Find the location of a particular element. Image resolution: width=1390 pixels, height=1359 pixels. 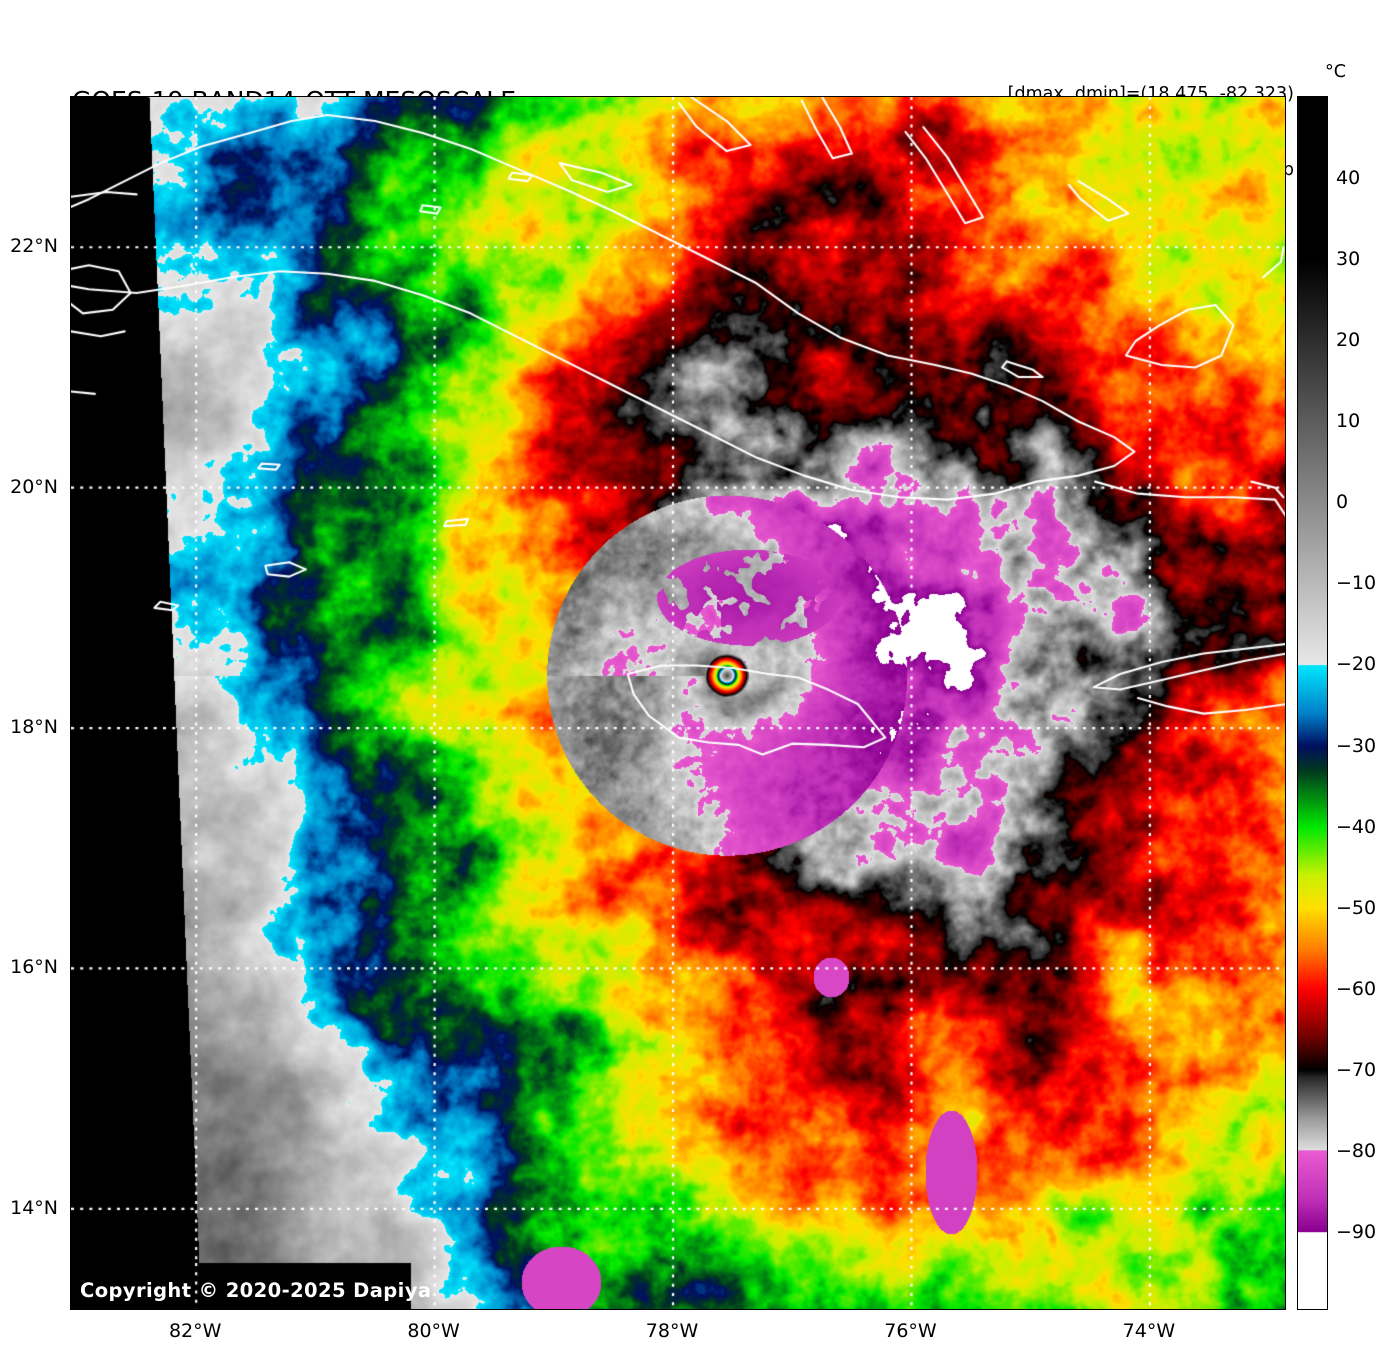

y-axis-tick-18°N: 18°N is located at coordinates (34, 727).